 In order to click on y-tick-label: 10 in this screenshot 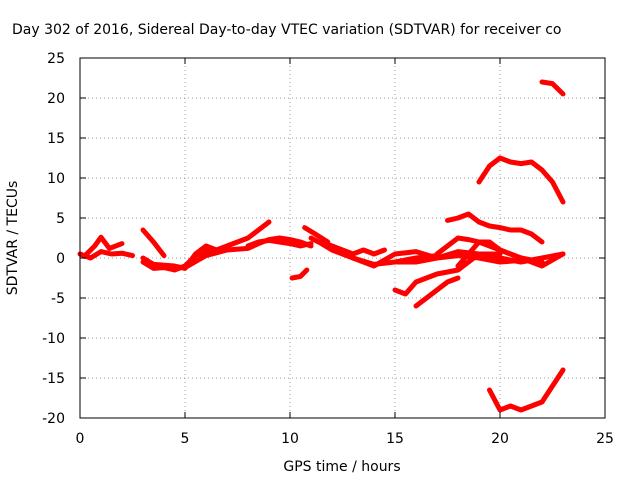, I will do `click(56, 179)`.